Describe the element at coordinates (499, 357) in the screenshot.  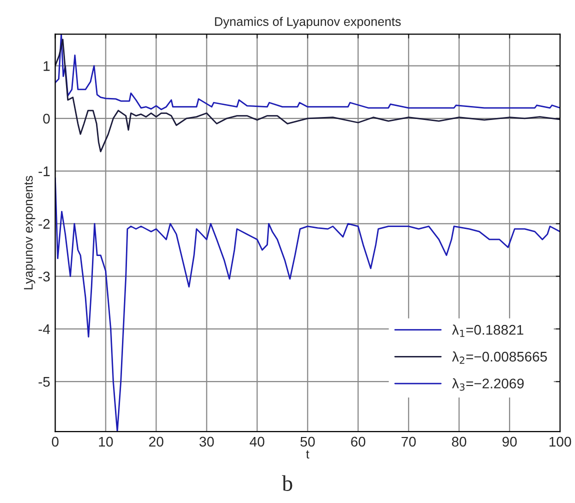
I see `legend-label: λ$_{2}$=−0.0085665` at that location.